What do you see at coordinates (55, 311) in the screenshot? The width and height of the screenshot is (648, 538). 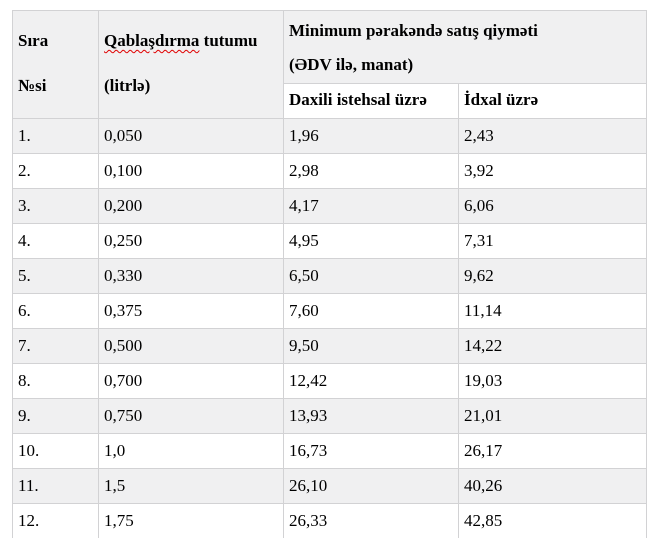 I see `row-number-cell: 6.` at bounding box center [55, 311].